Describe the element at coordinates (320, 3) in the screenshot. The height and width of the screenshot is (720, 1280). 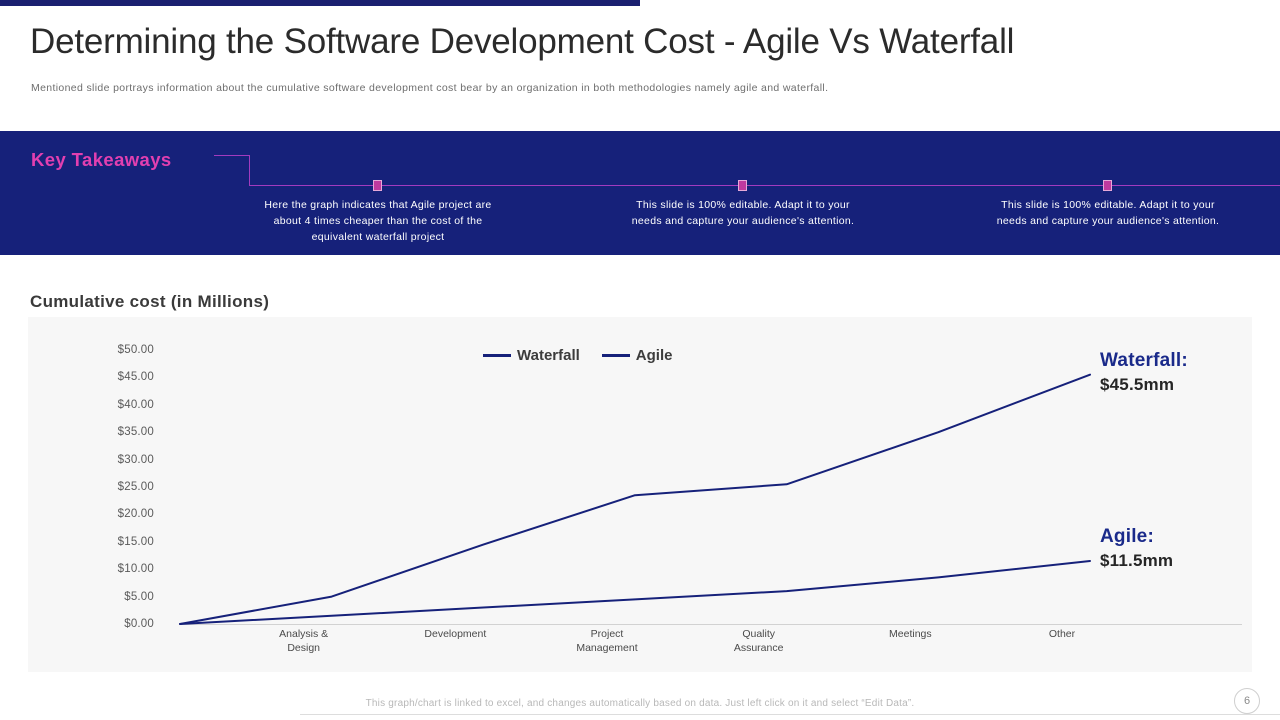
I see `top-accent-bar` at that location.